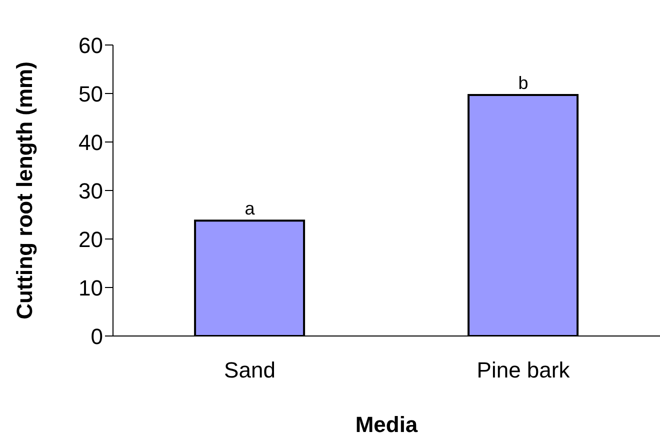 This screenshot has width=660, height=436. Describe the element at coordinates (523, 370) in the screenshot. I see `x-tick-label: Pine bark` at that location.